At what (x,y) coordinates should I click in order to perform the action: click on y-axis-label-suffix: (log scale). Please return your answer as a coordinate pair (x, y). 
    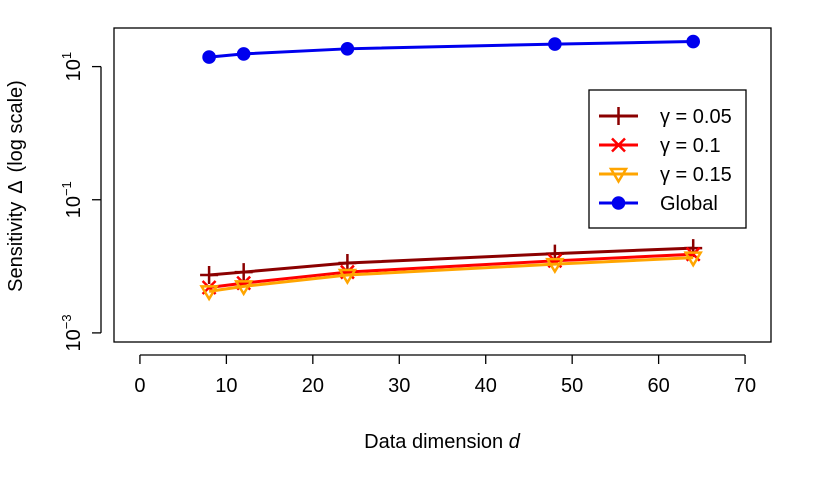
    Looking at the image, I should click on (16, 126).